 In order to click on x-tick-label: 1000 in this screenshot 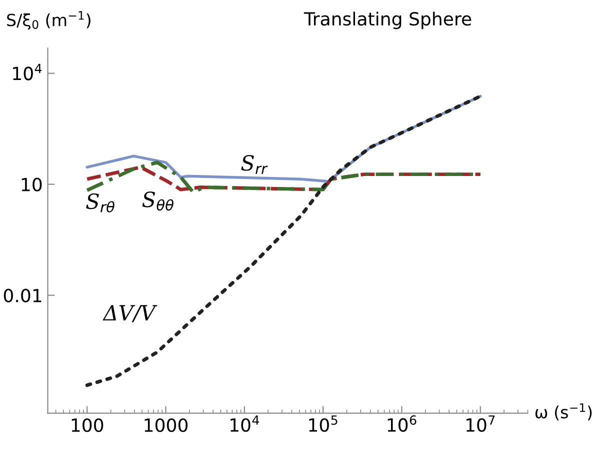, I will do `click(166, 425)`.